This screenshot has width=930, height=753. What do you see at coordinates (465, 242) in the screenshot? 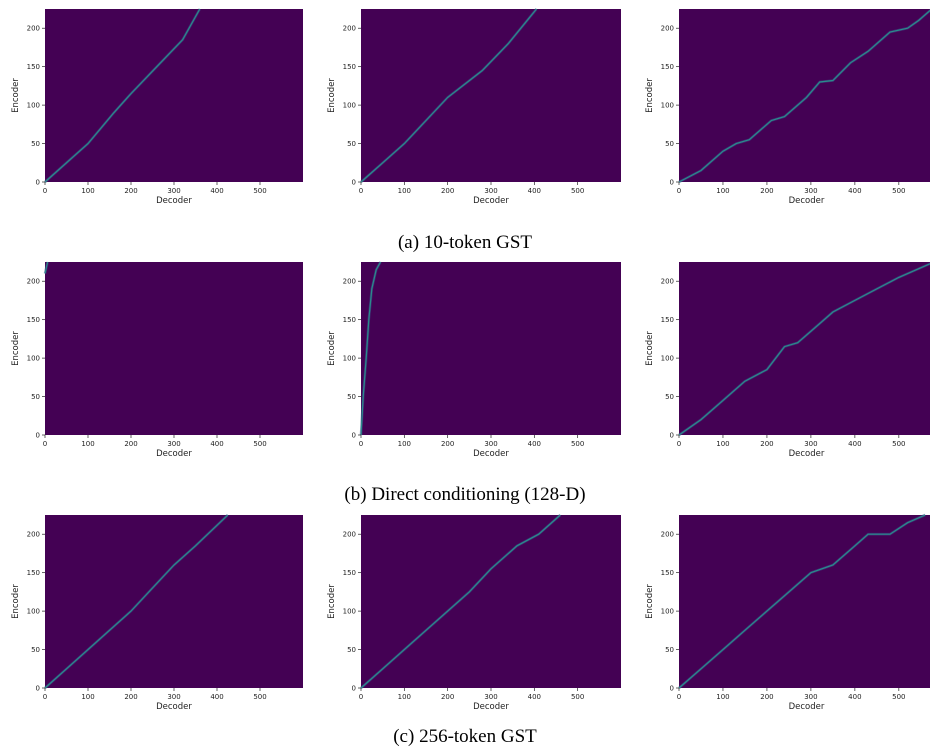
I see `caption-a: (a) 10-token GST` at bounding box center [465, 242].